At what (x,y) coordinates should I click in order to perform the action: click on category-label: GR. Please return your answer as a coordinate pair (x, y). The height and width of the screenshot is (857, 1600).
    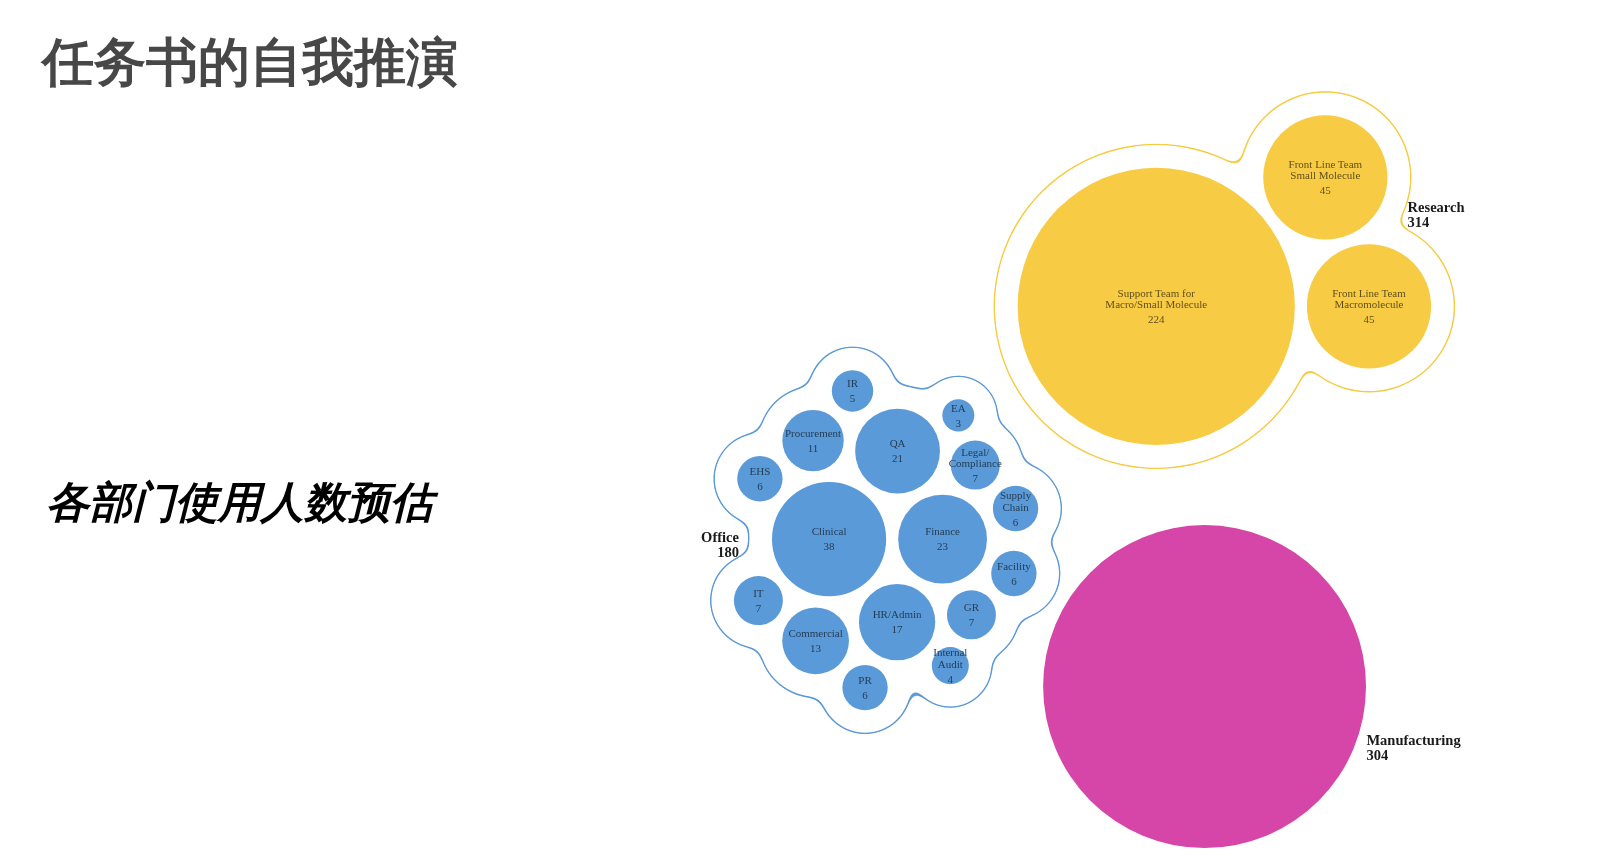
    Looking at the image, I should click on (971, 607).